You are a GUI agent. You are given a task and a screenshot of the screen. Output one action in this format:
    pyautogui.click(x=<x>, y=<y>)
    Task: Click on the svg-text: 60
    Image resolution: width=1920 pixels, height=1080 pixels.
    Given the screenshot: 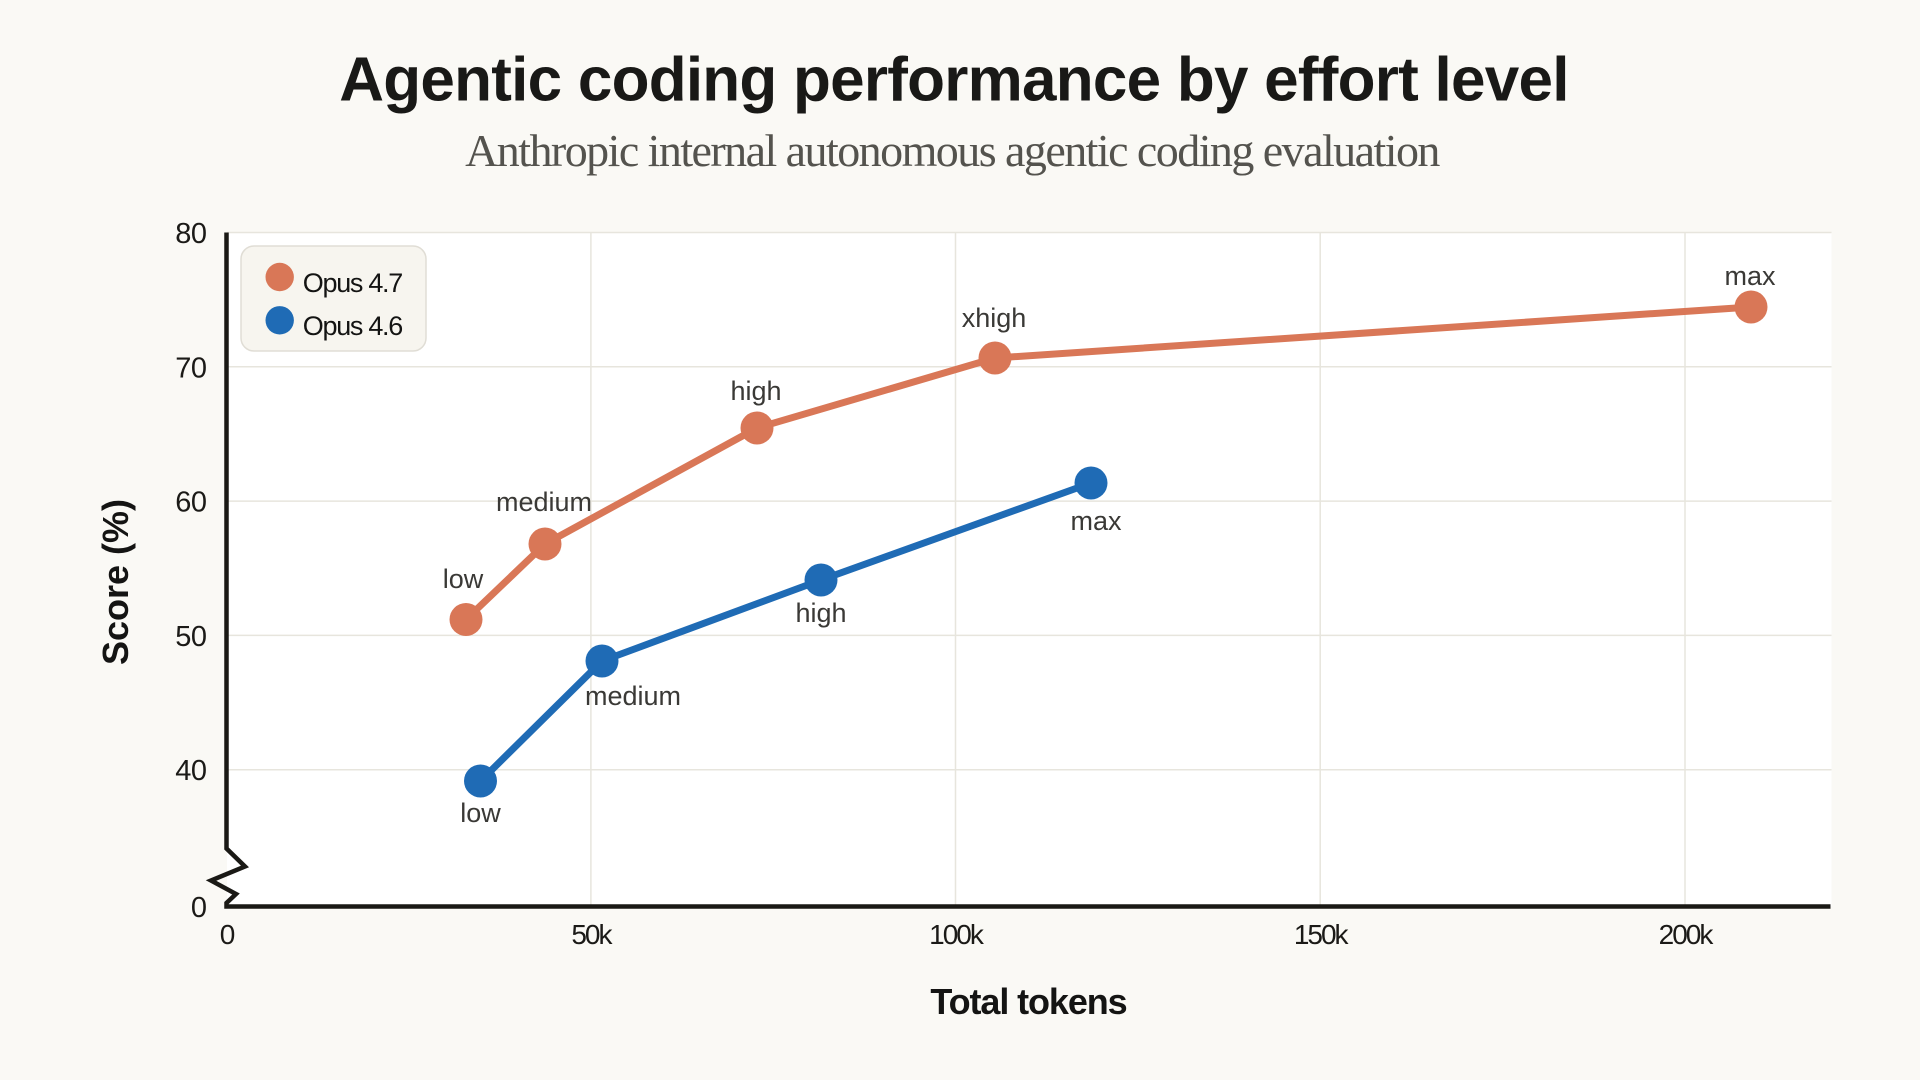 What is the action you would take?
    pyautogui.click(x=190, y=503)
    